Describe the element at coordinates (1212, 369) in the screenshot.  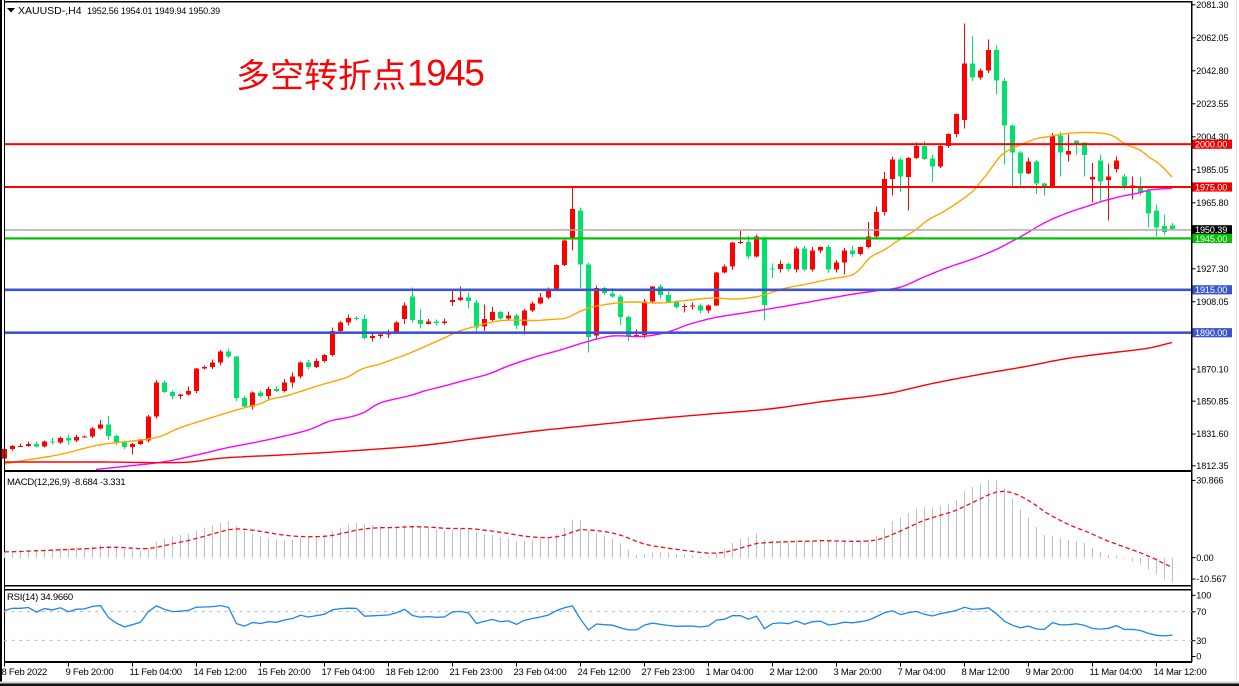
I see `svg-text: 1870.10` at that location.